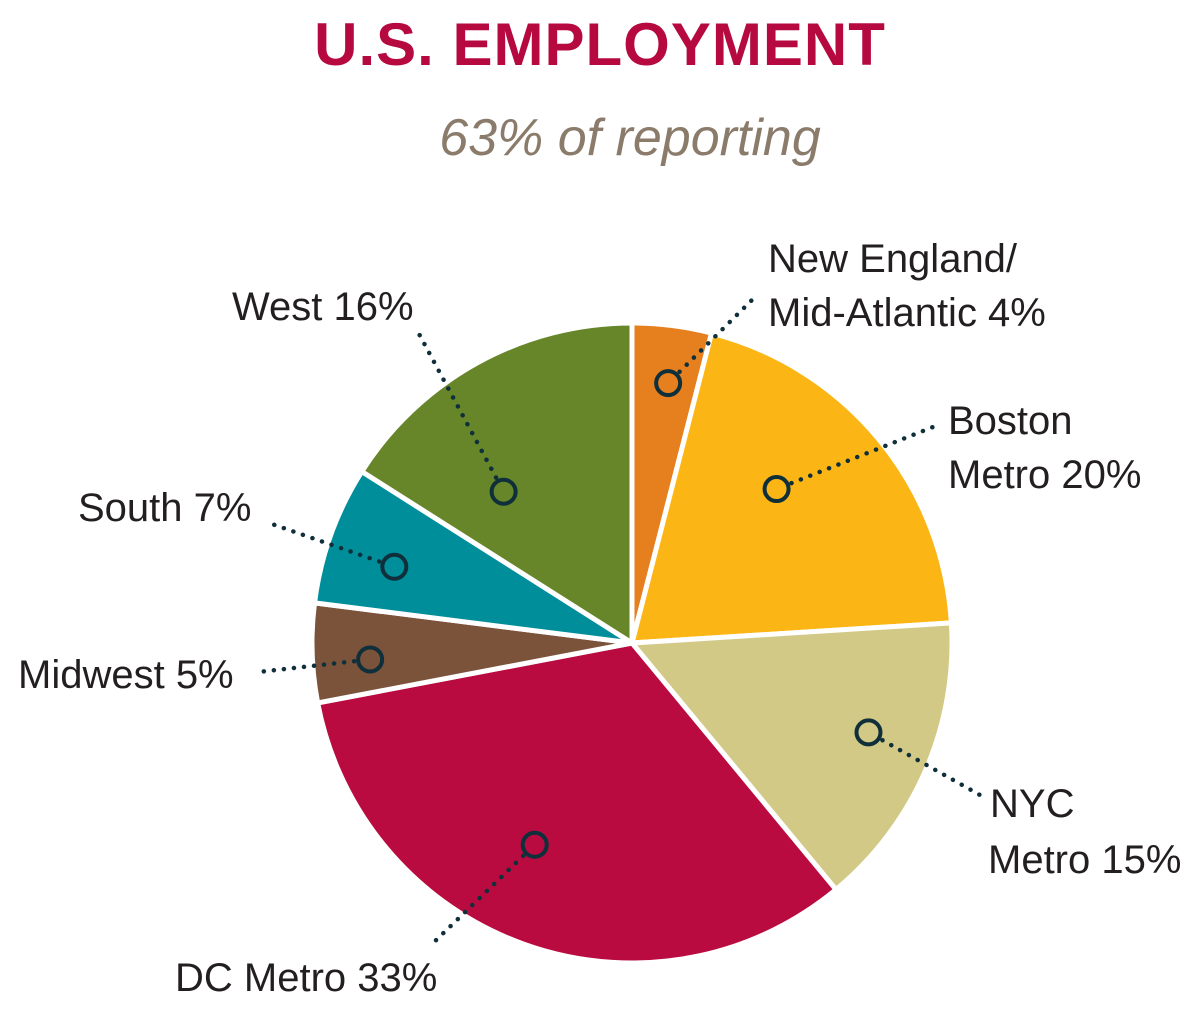 This screenshot has width=1200, height=1014. What do you see at coordinates (323, 307) in the screenshot?
I see `slice-label: West 16%` at bounding box center [323, 307].